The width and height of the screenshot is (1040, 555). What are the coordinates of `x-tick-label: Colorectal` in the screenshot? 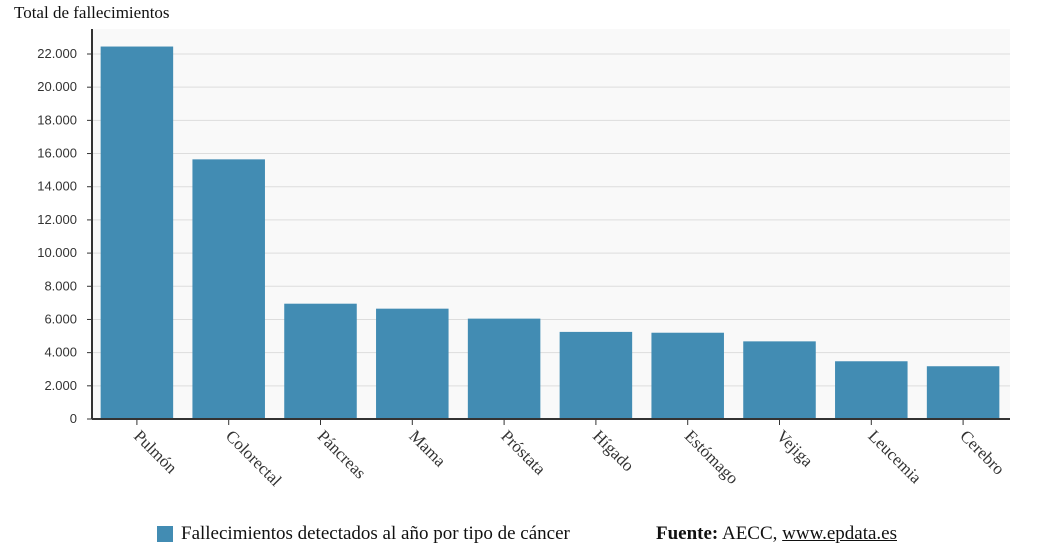 It's located at (254, 458).